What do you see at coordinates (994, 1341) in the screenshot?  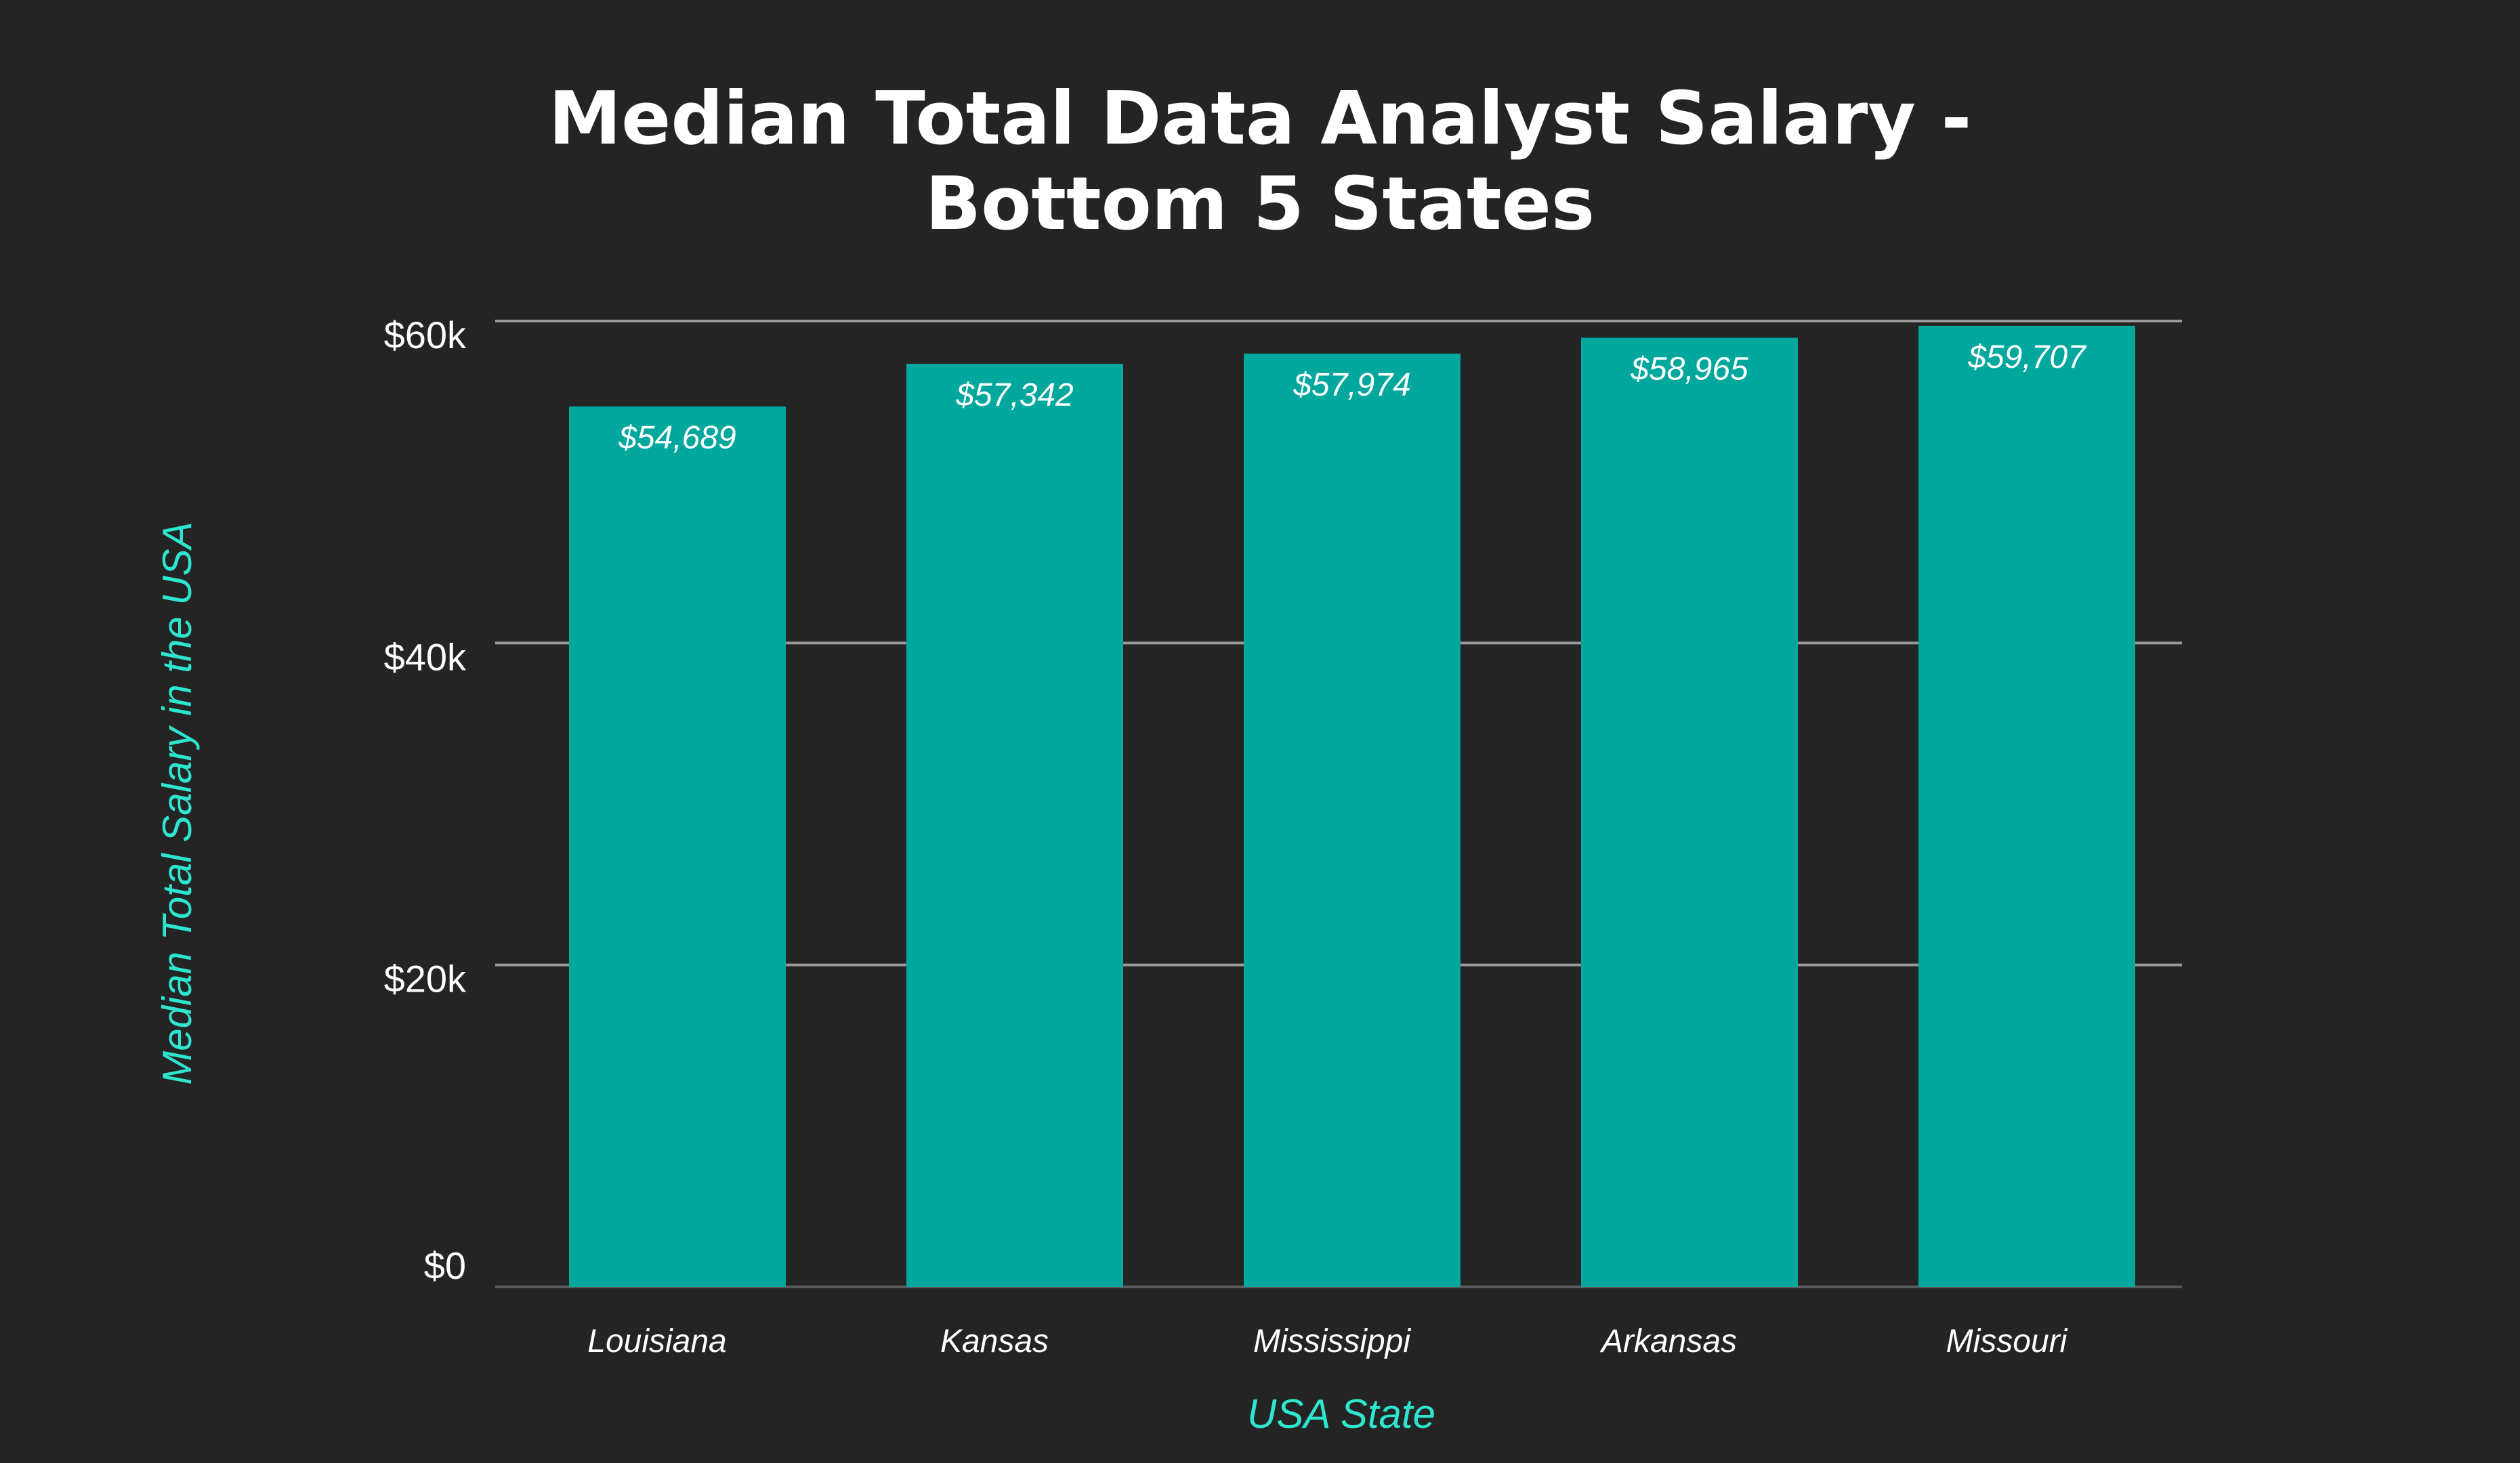 I see `x-tick-label: Kansas` at bounding box center [994, 1341].